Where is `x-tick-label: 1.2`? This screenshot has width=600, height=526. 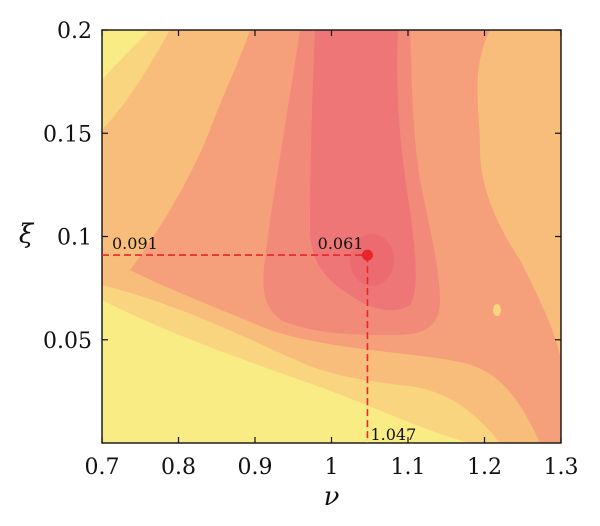 x-tick-label: 1.2 is located at coordinates (484, 467).